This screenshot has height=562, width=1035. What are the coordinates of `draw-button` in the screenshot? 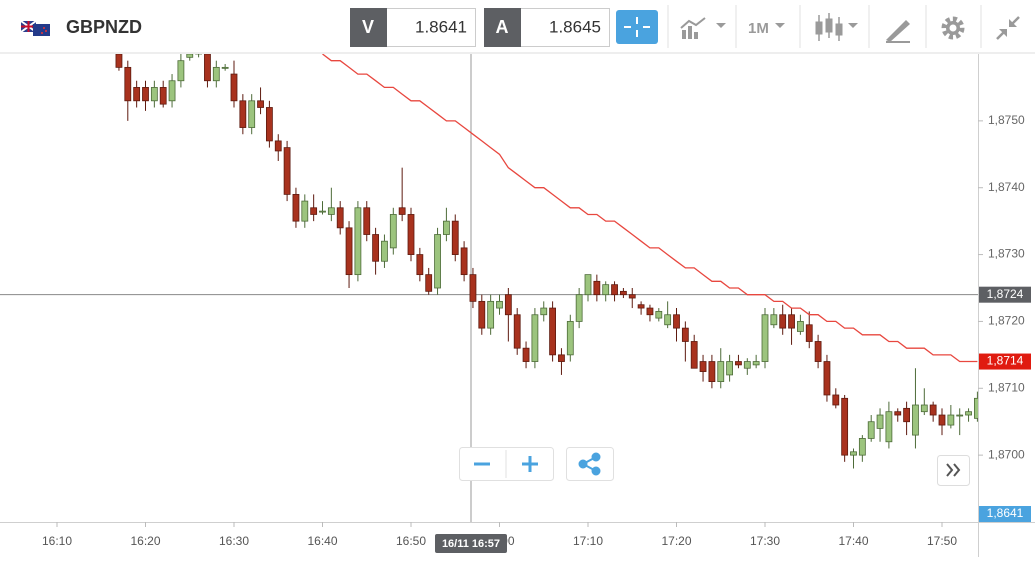 It's located at (898, 31).